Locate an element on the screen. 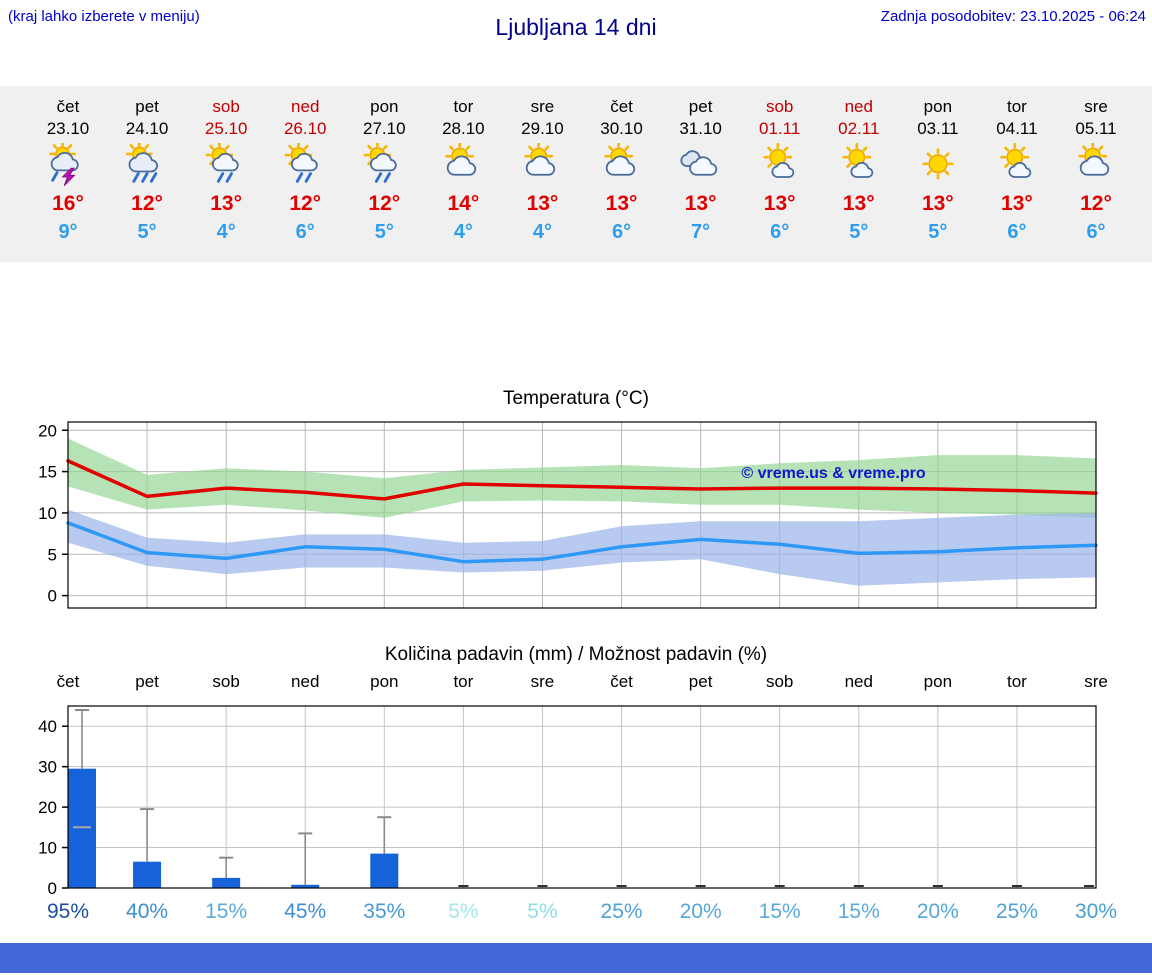  min-temp: 9° is located at coordinates (68, 231).